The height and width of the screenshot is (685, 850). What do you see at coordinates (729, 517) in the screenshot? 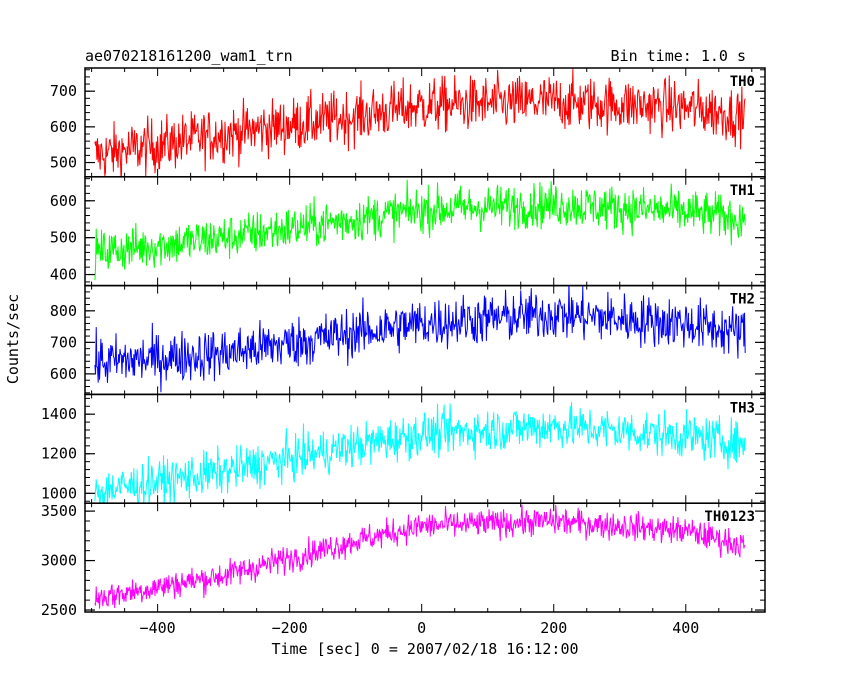
I see `panel-label-th0123: TH0123` at bounding box center [729, 517].